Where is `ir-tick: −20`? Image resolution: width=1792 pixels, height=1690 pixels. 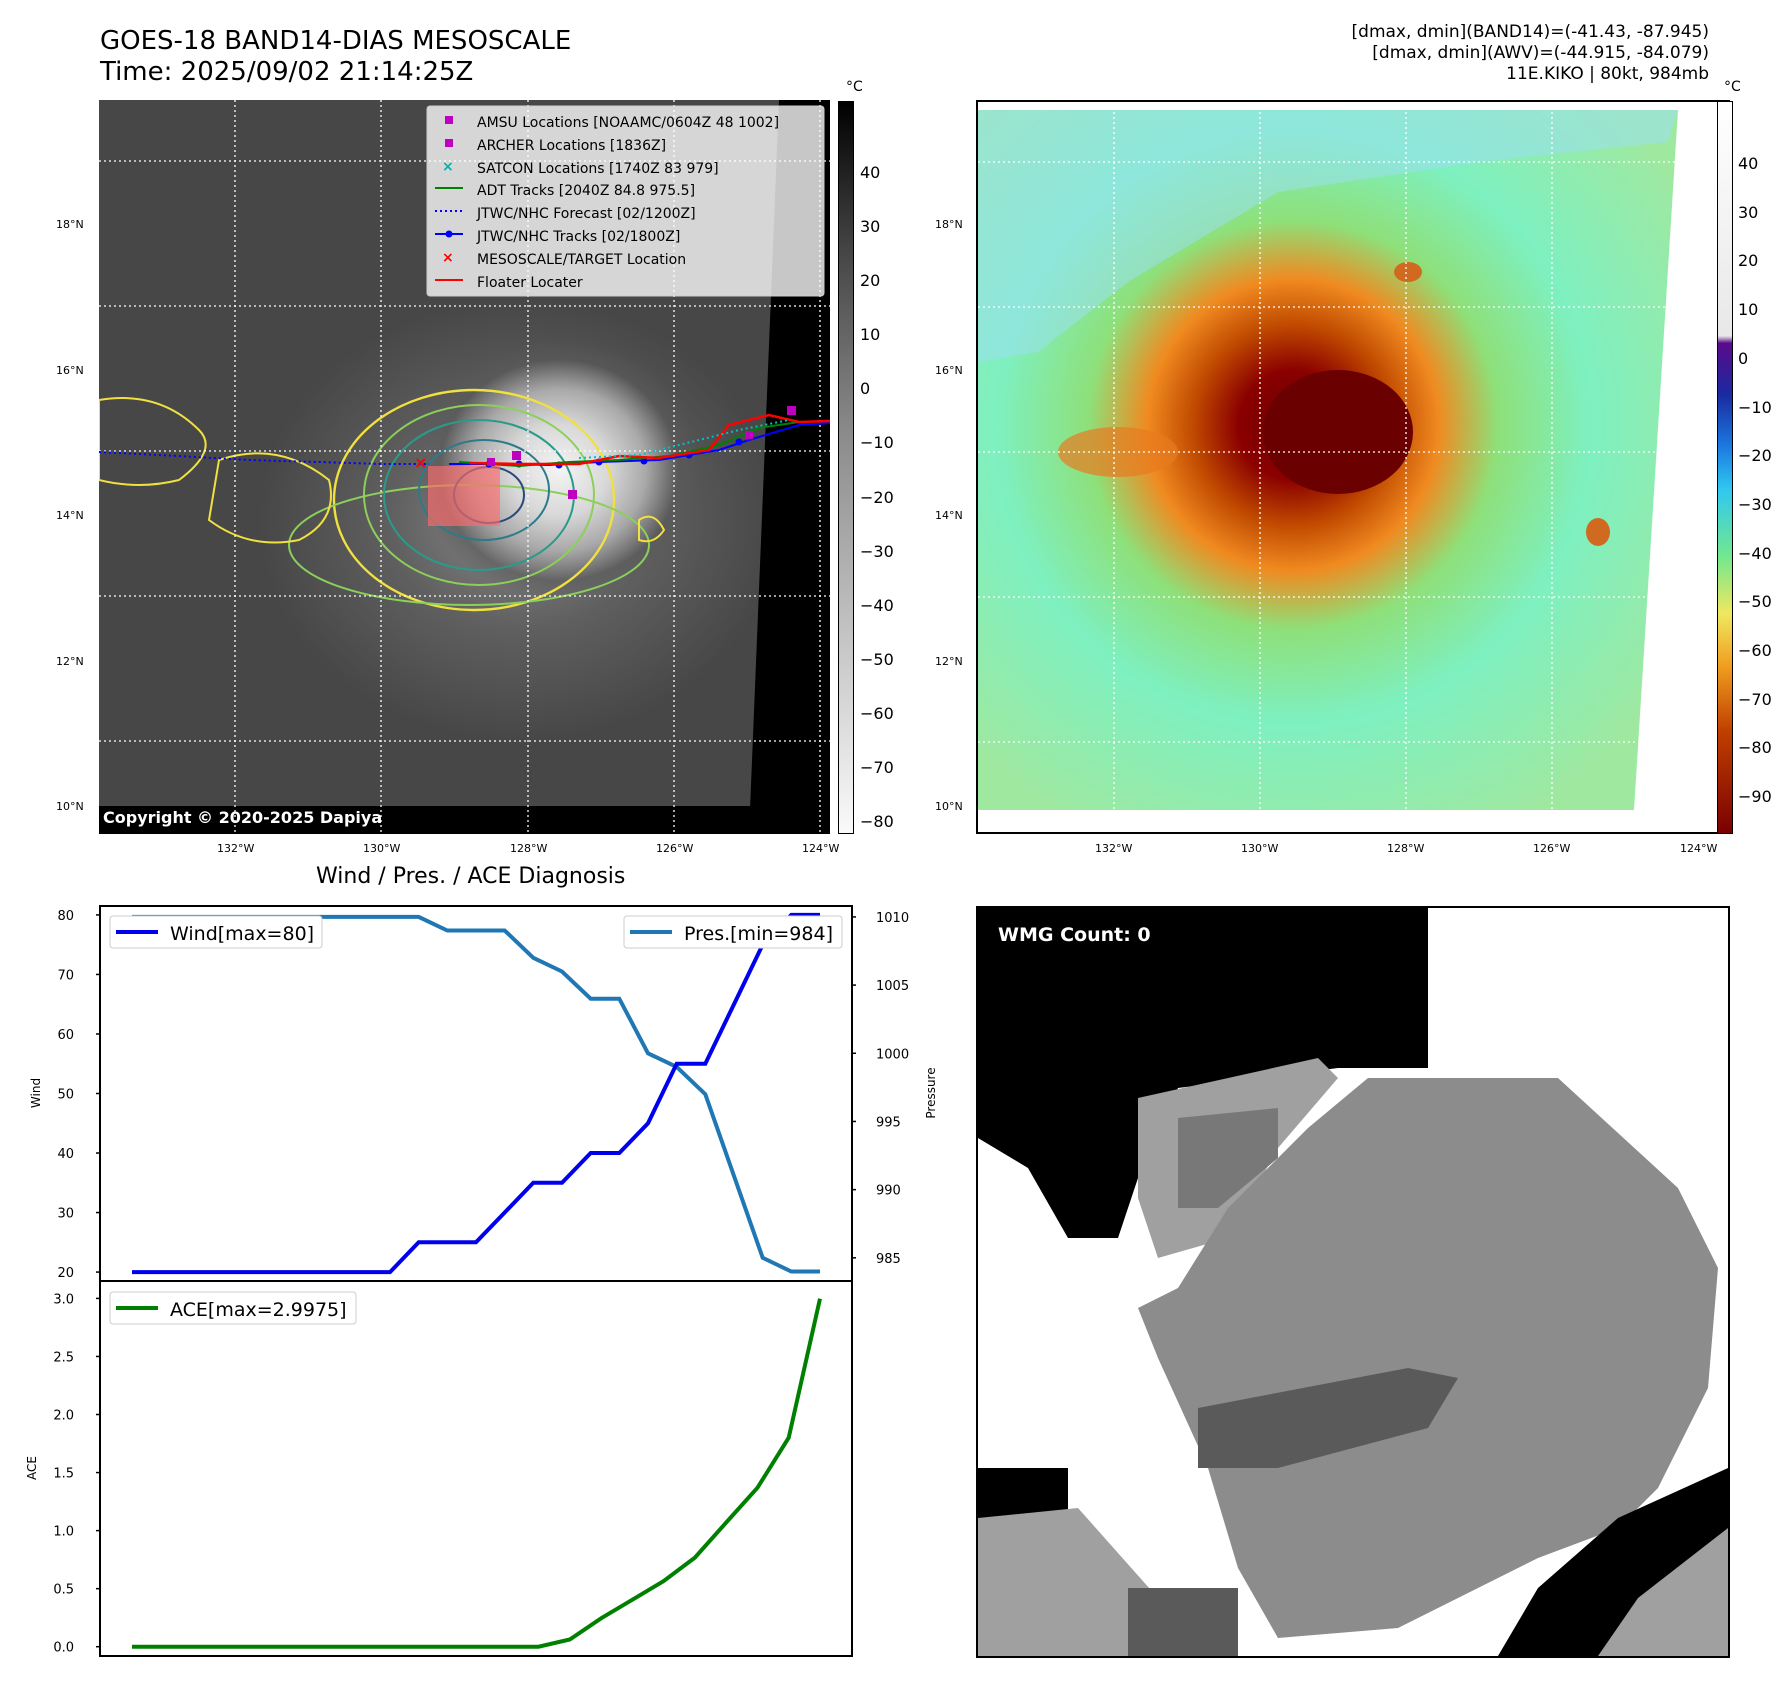 ir-tick: −20 is located at coordinates (877, 497).